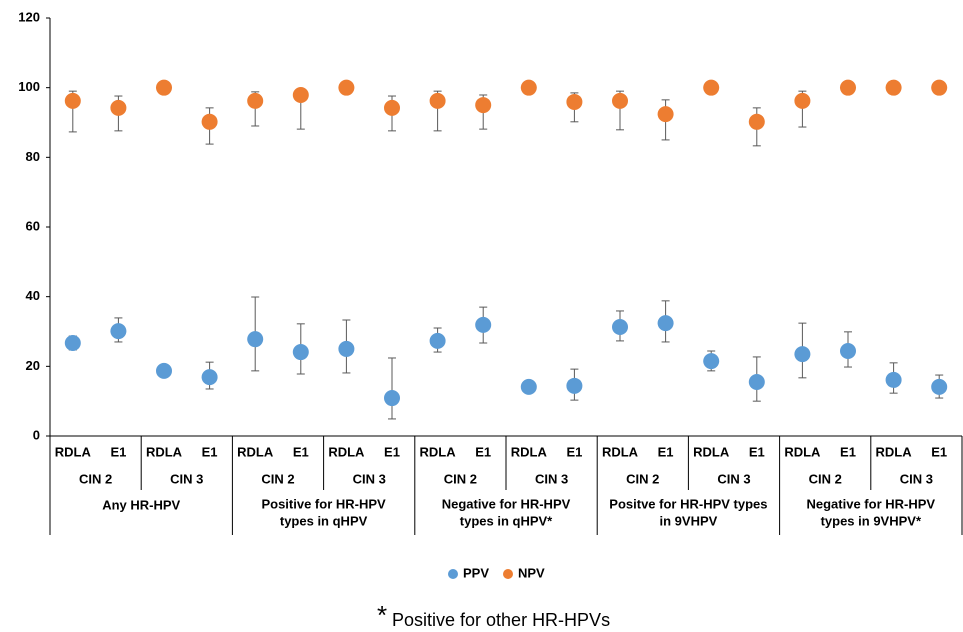 The height and width of the screenshot is (632, 963). Describe the element at coordinates (506, 520) in the screenshot. I see `group-label: types in qHPV*` at that location.